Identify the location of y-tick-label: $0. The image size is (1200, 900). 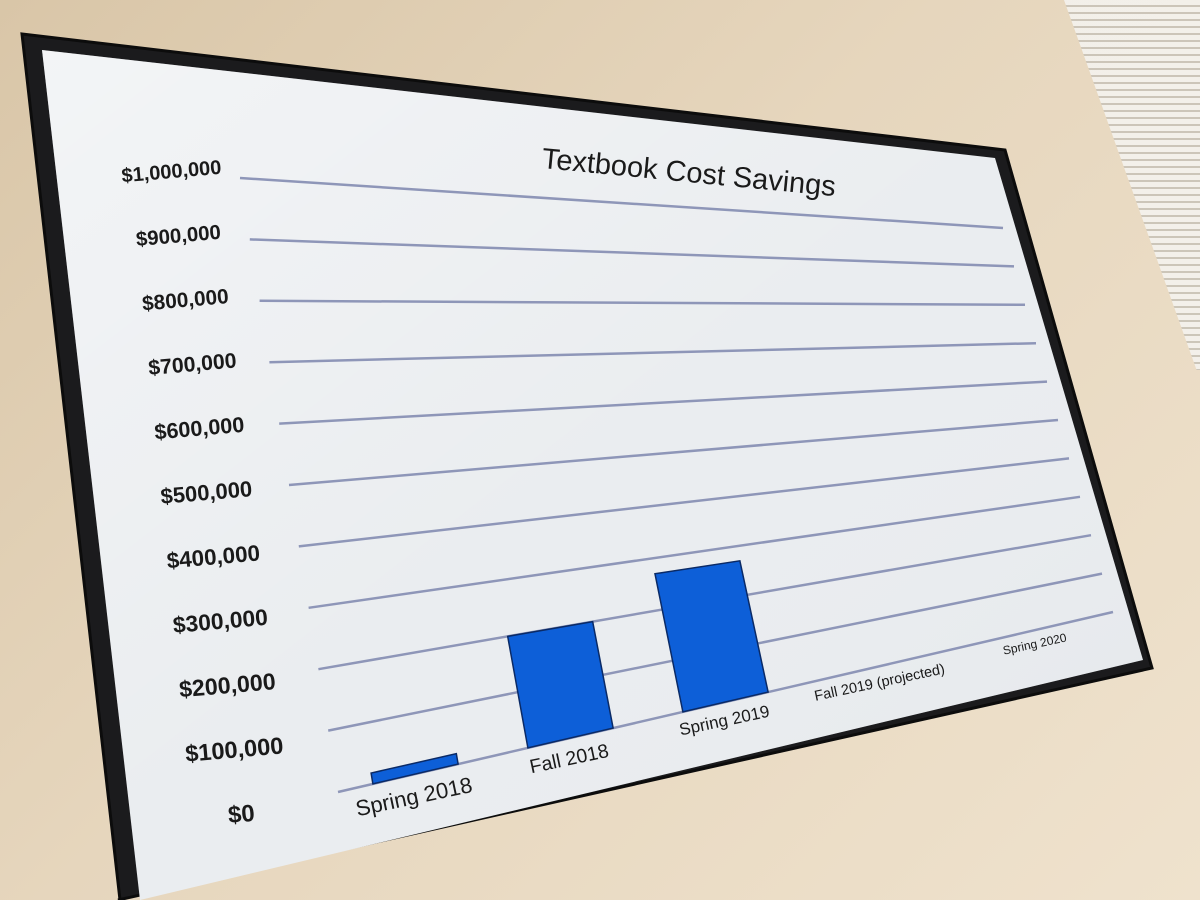
(241, 814).